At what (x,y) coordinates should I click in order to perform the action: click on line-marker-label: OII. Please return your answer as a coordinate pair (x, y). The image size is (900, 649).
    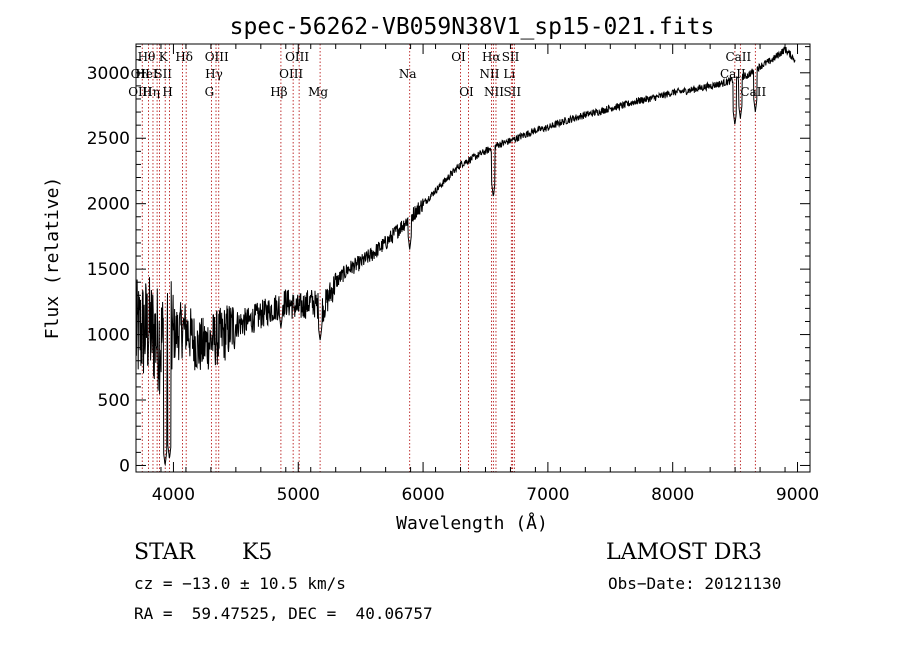
    Looking at the image, I should click on (141, 74).